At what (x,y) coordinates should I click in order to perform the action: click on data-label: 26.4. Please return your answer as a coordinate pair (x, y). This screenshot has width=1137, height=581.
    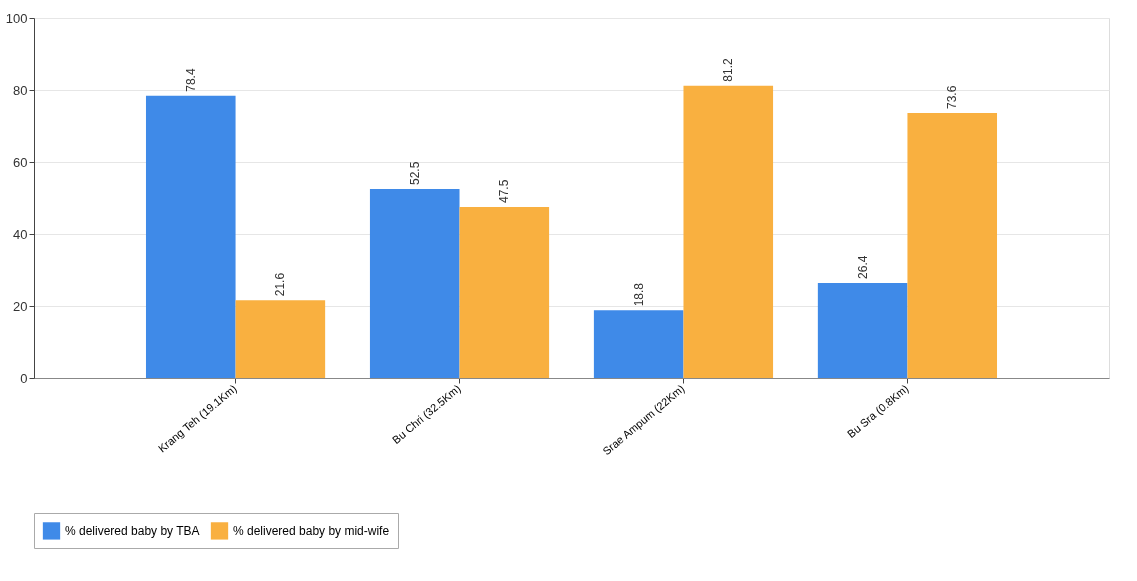
    Looking at the image, I should click on (862, 267).